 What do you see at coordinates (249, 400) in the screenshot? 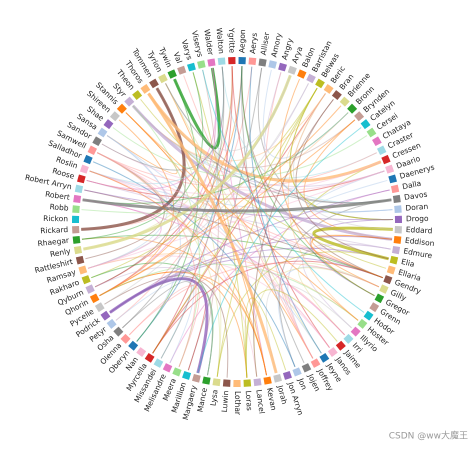
I see `node-label: Loras` at bounding box center [249, 400].